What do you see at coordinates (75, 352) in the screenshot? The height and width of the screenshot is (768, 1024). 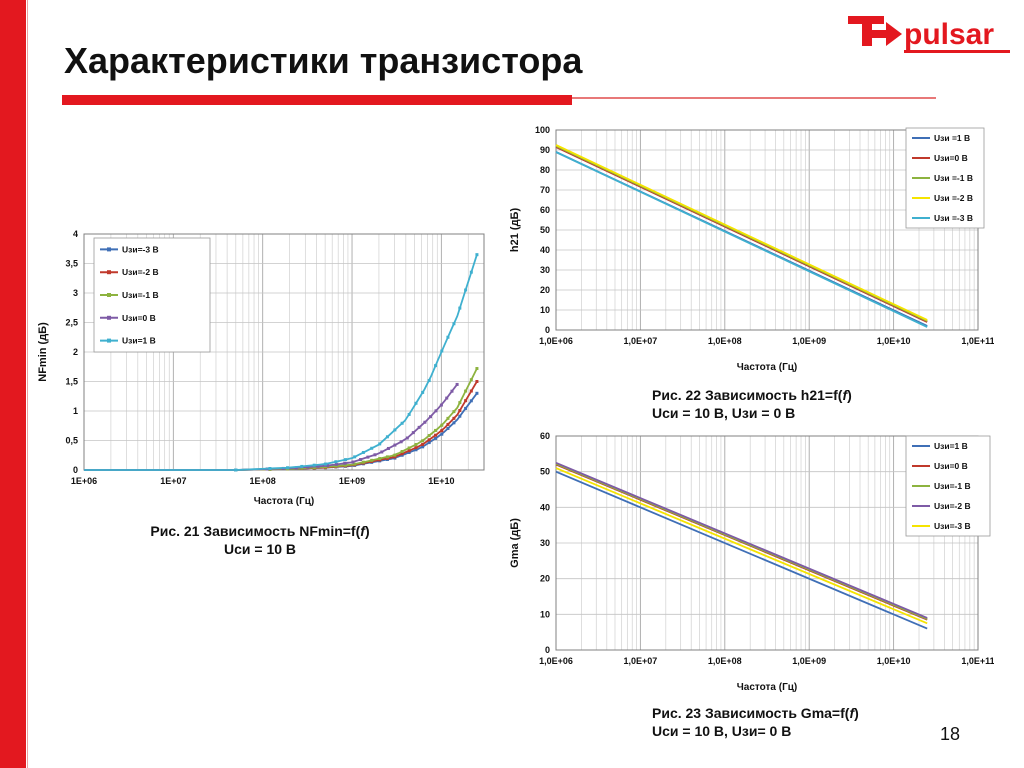 I see `y-tick-label: 2` at bounding box center [75, 352].